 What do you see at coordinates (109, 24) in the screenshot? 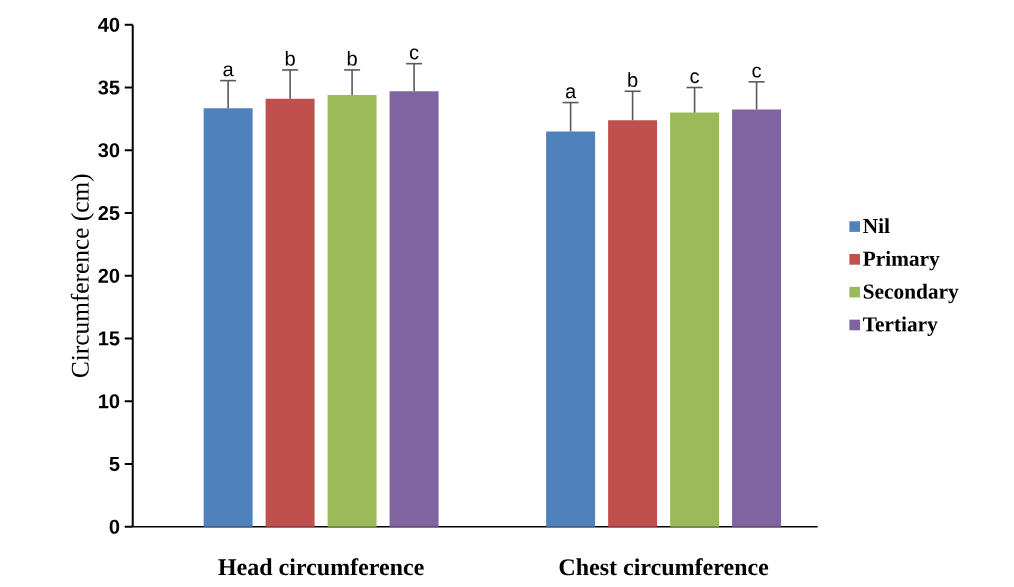
I see `y-tick-label: 40` at bounding box center [109, 24].